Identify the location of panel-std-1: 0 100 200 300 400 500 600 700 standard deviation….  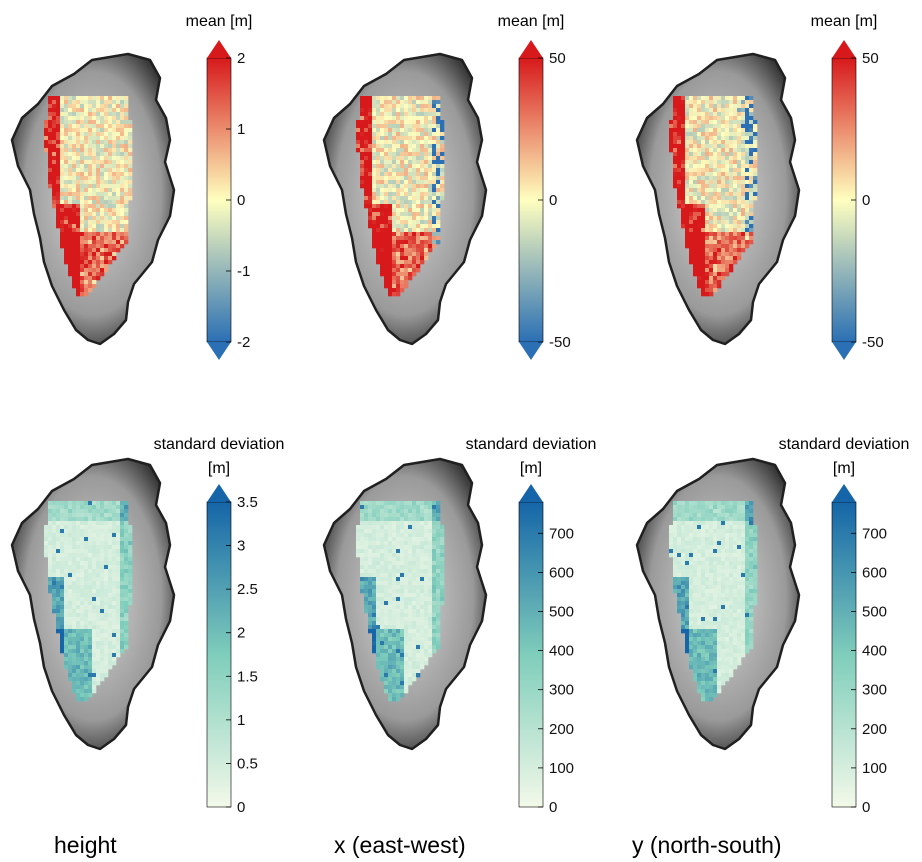
(459, 626).